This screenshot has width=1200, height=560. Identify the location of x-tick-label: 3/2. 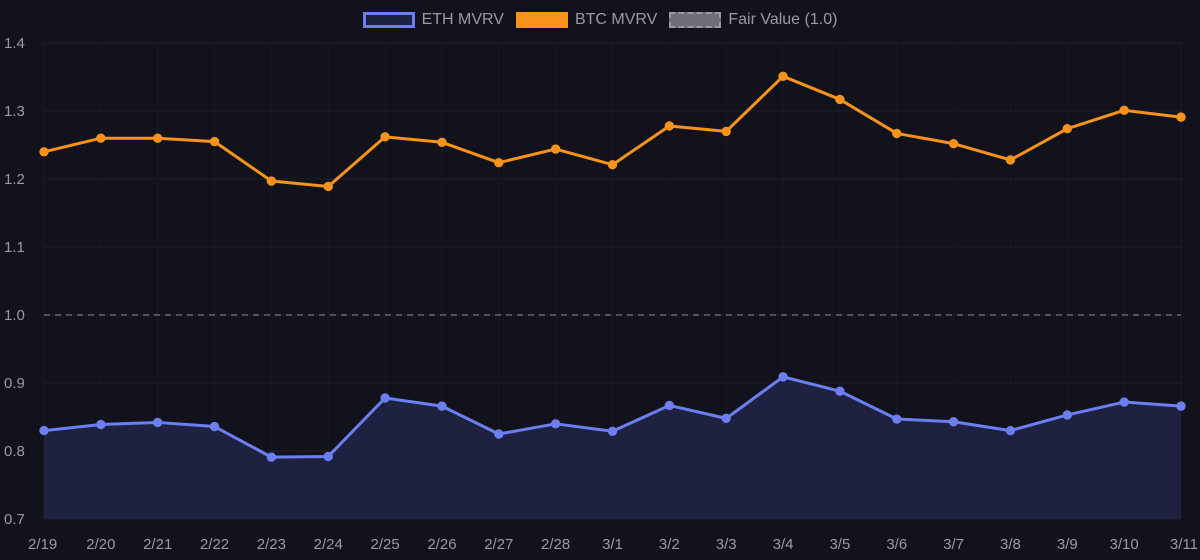
(669, 544).